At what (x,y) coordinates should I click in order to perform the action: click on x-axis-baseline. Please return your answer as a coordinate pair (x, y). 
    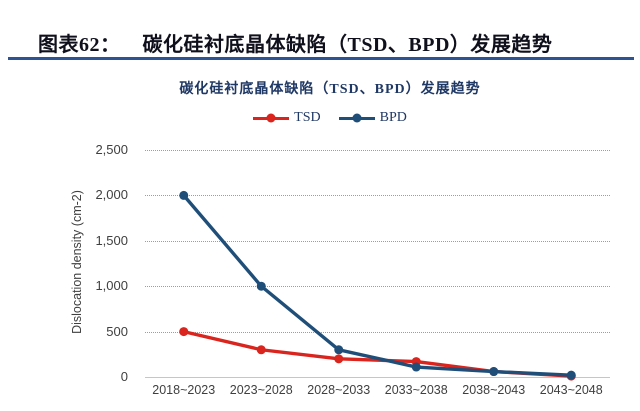
    Looking at the image, I should click on (377, 377).